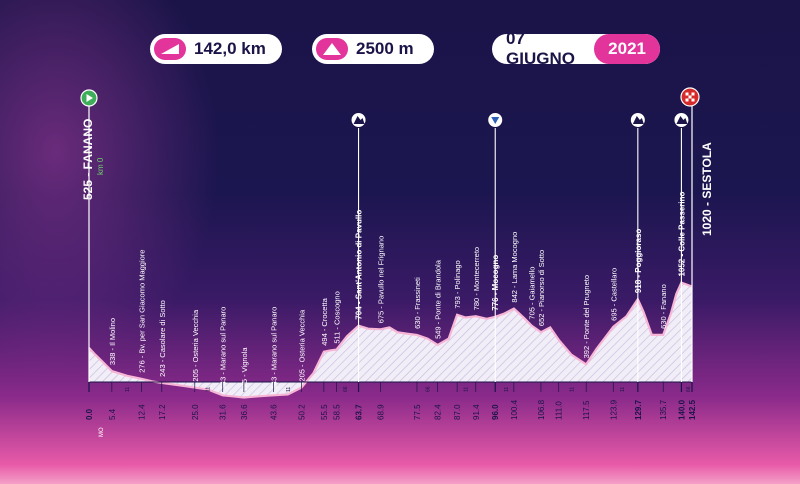 Image resolution: width=800 pixels, height=484 pixels. Describe the element at coordinates (663, 306) in the screenshot. I see `waypoint-label: 630 - Fanano` at that location.